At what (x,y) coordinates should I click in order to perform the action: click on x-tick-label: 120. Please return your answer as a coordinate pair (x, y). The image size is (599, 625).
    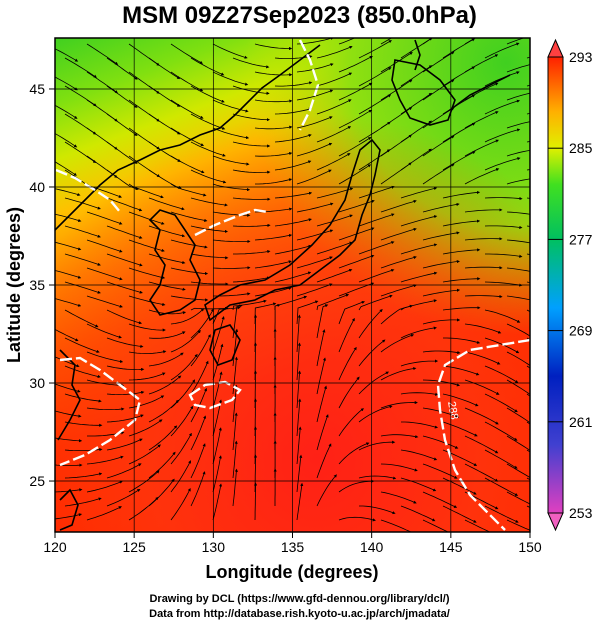
    Looking at the image, I should click on (55, 547).